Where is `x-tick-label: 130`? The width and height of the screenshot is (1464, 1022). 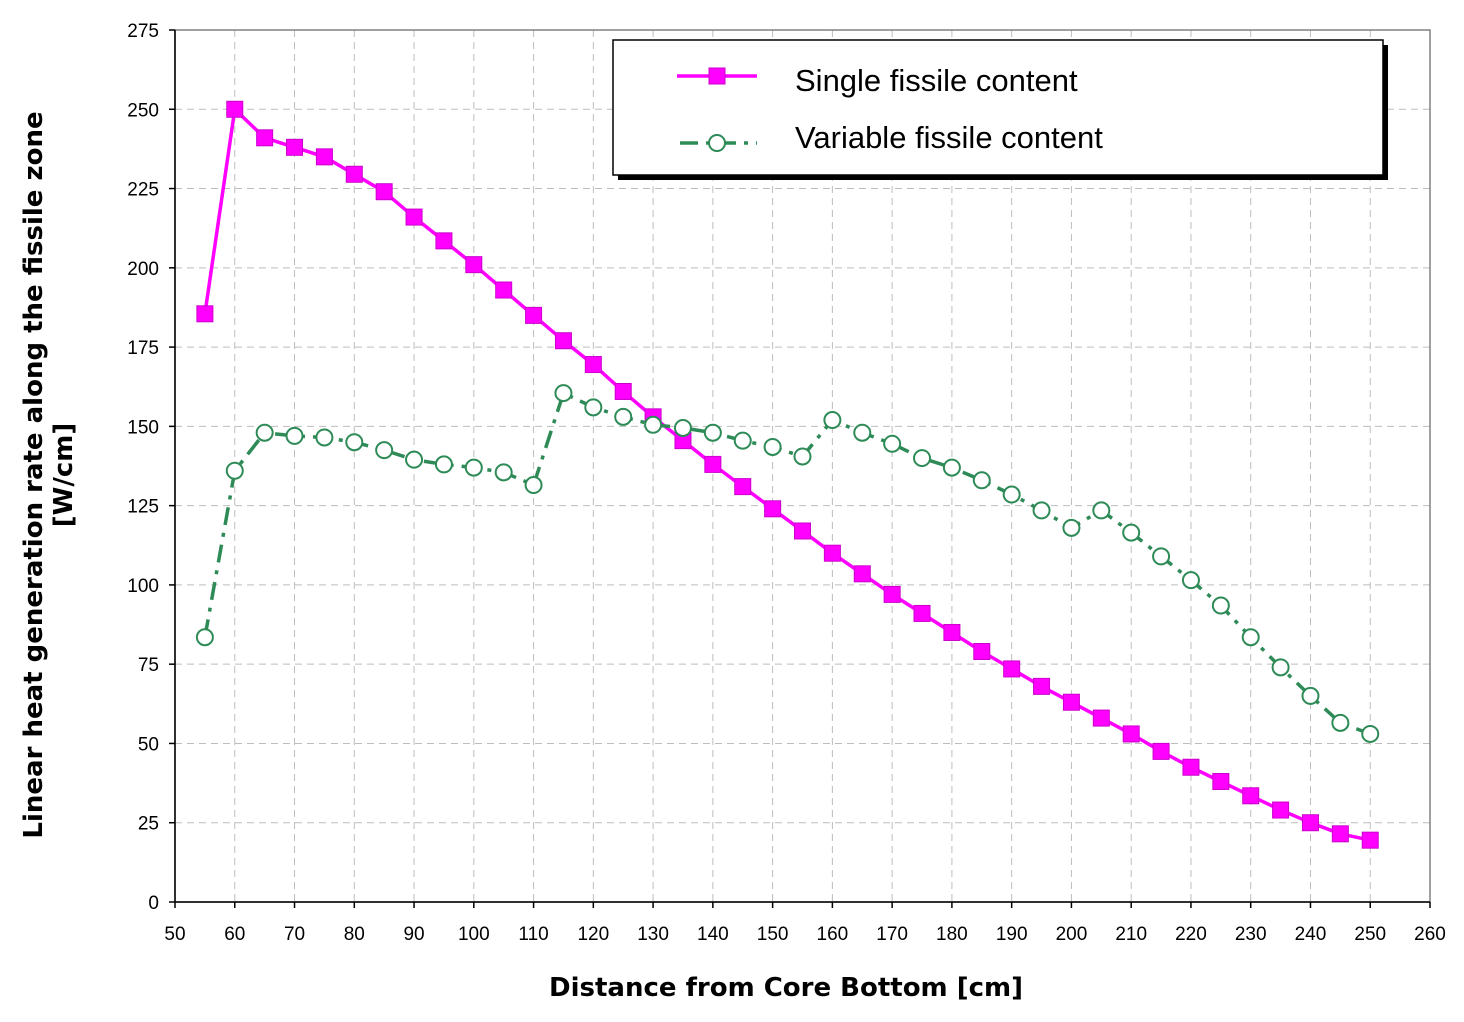
x-tick-label: 130 is located at coordinates (653, 934).